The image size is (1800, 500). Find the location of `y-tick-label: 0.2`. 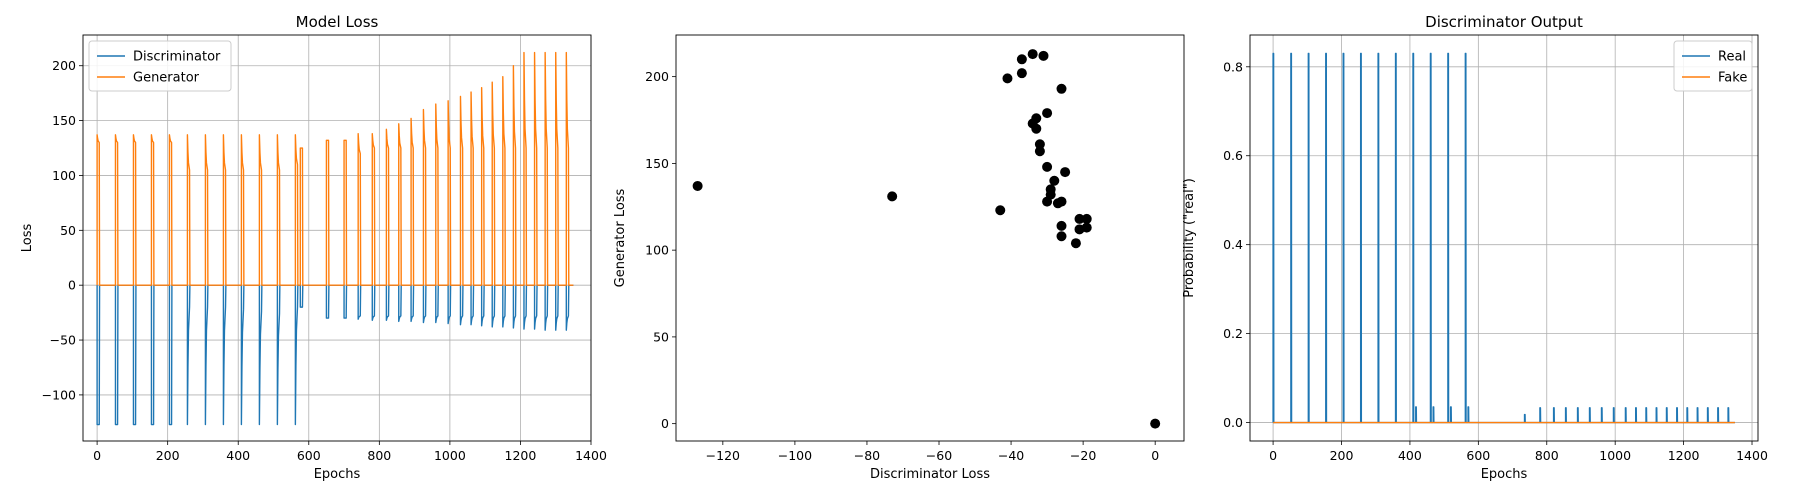

y-tick-label: 0.2 is located at coordinates (1233, 333).